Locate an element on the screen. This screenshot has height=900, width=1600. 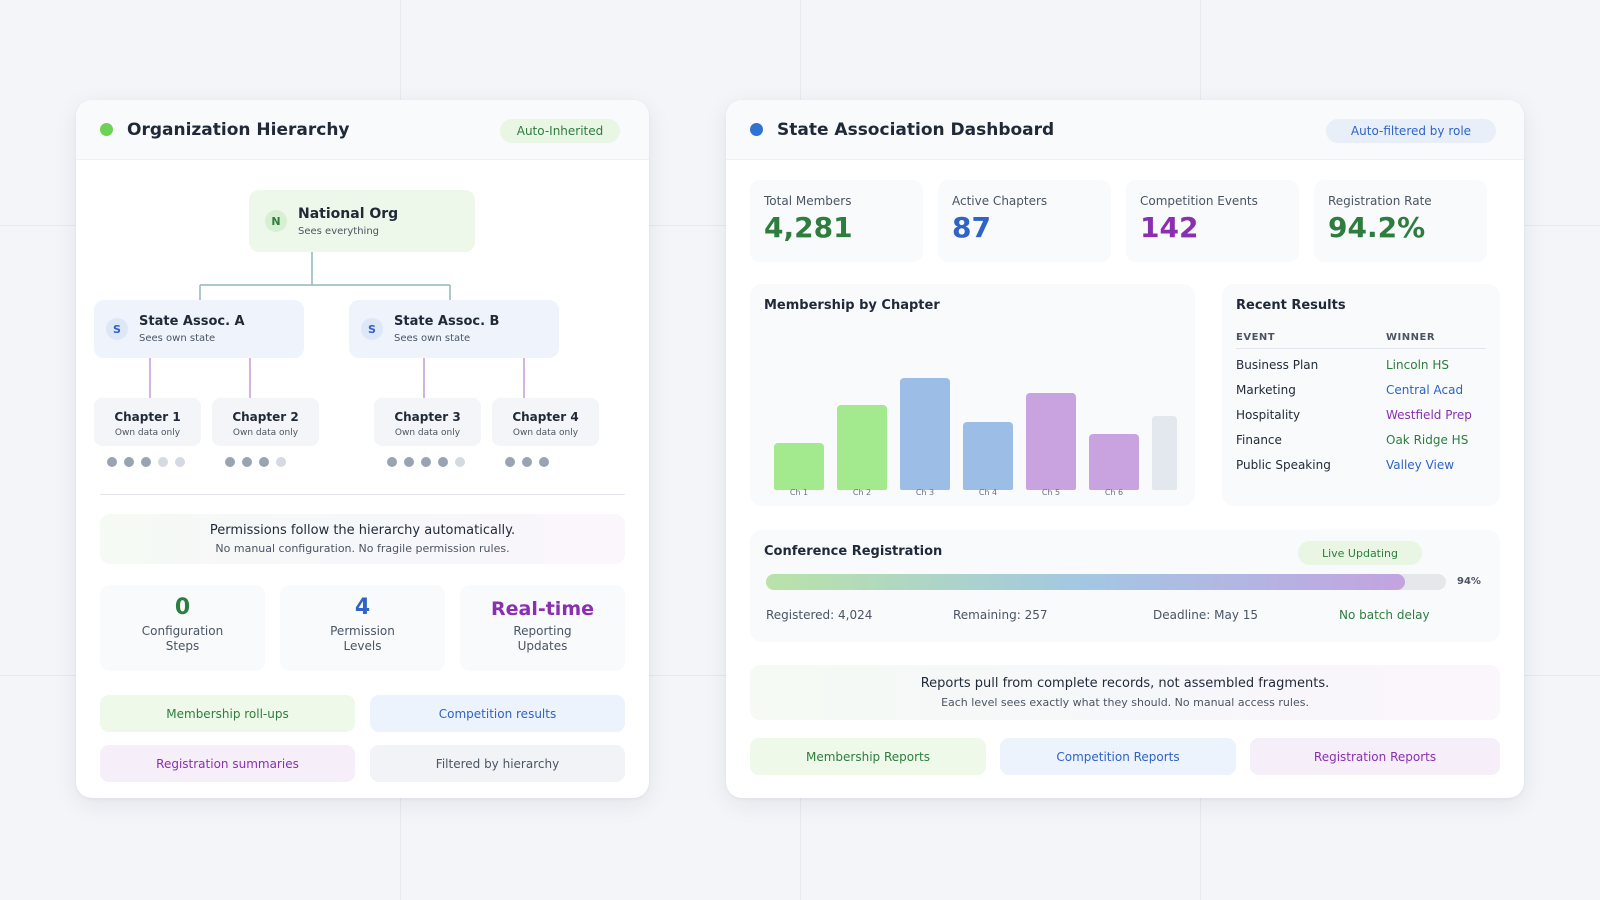
winner-cell: Westfield Prep is located at coordinates (1429, 415).